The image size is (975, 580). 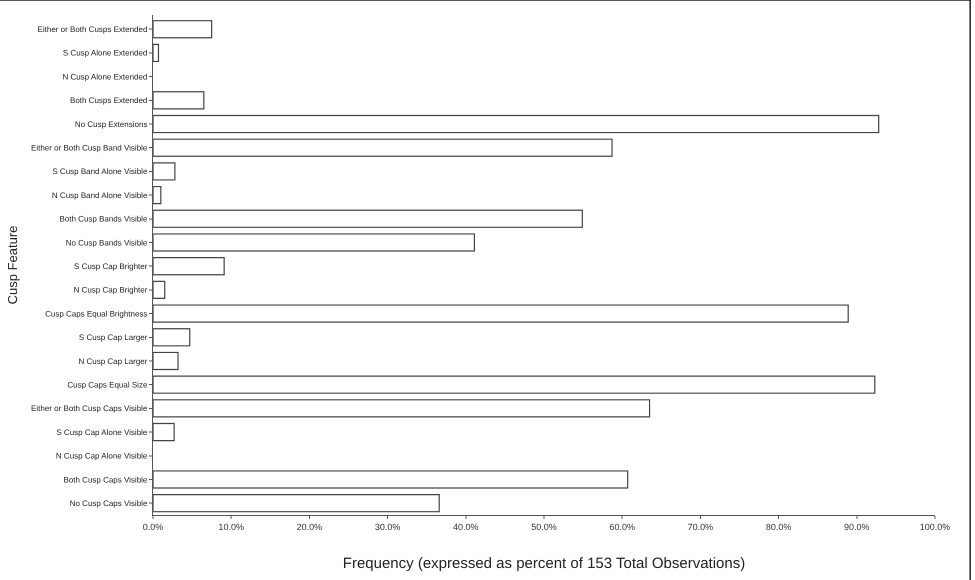 I want to click on x-tick-label: 80.0%, so click(x=779, y=527).